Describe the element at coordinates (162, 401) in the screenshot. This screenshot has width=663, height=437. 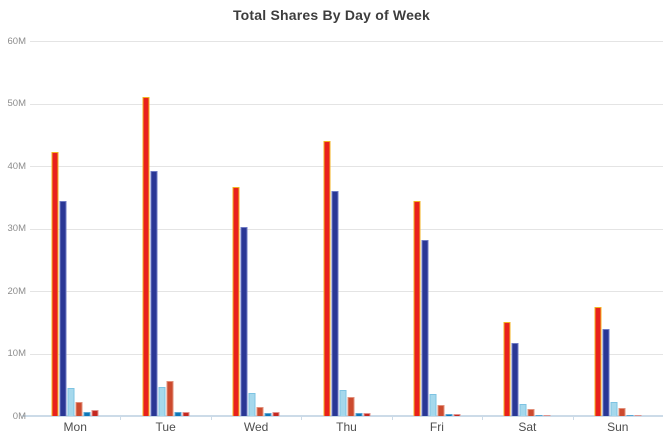
I see `bar-light-blue-tue` at that location.